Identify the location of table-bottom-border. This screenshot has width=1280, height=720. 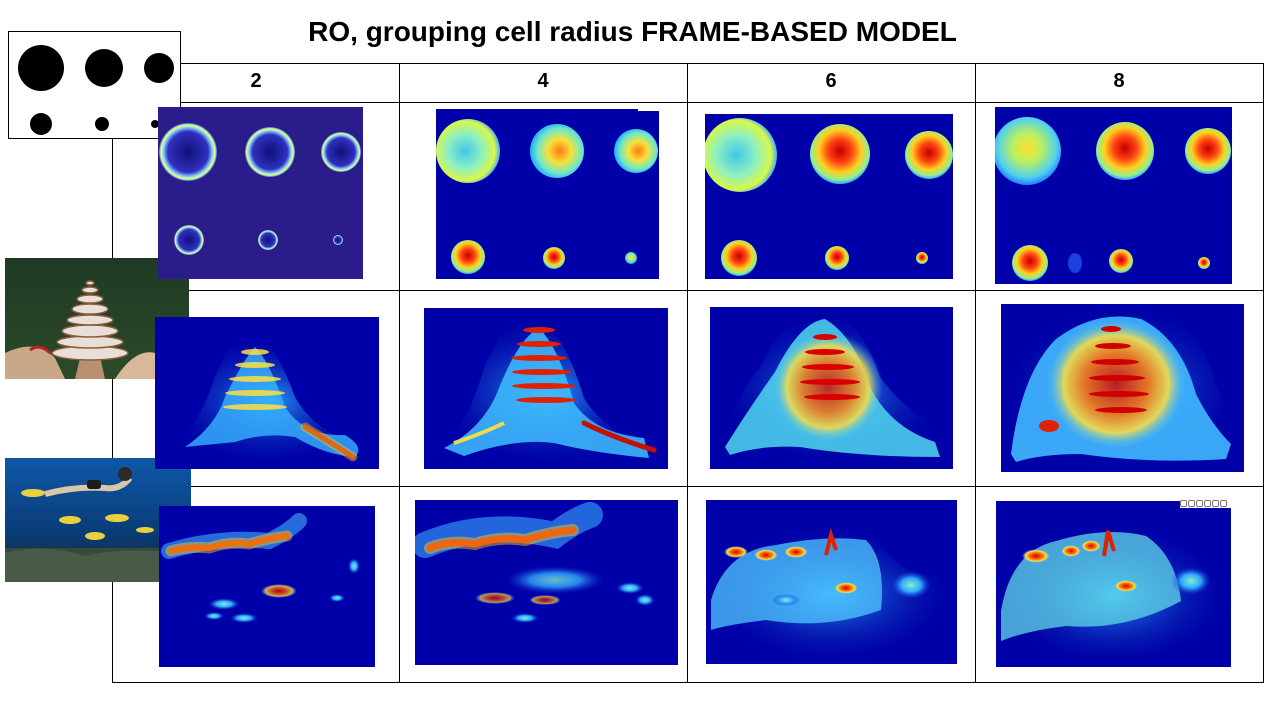
(688, 682).